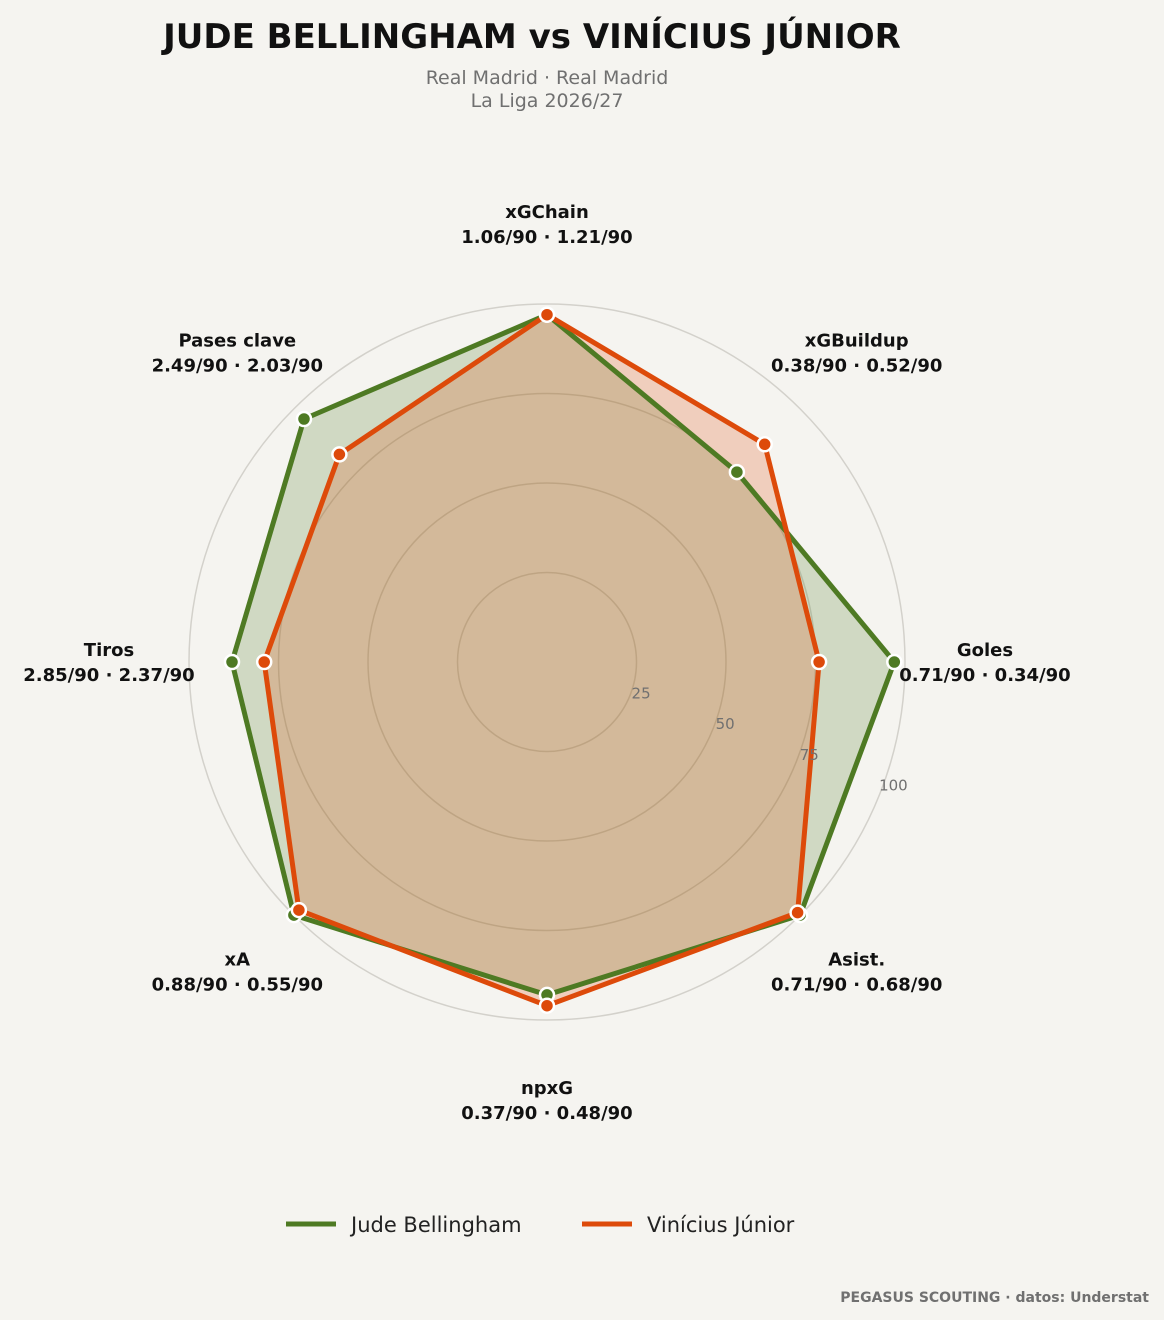  I want to click on axis-label-name: Pases clave, so click(237, 340).